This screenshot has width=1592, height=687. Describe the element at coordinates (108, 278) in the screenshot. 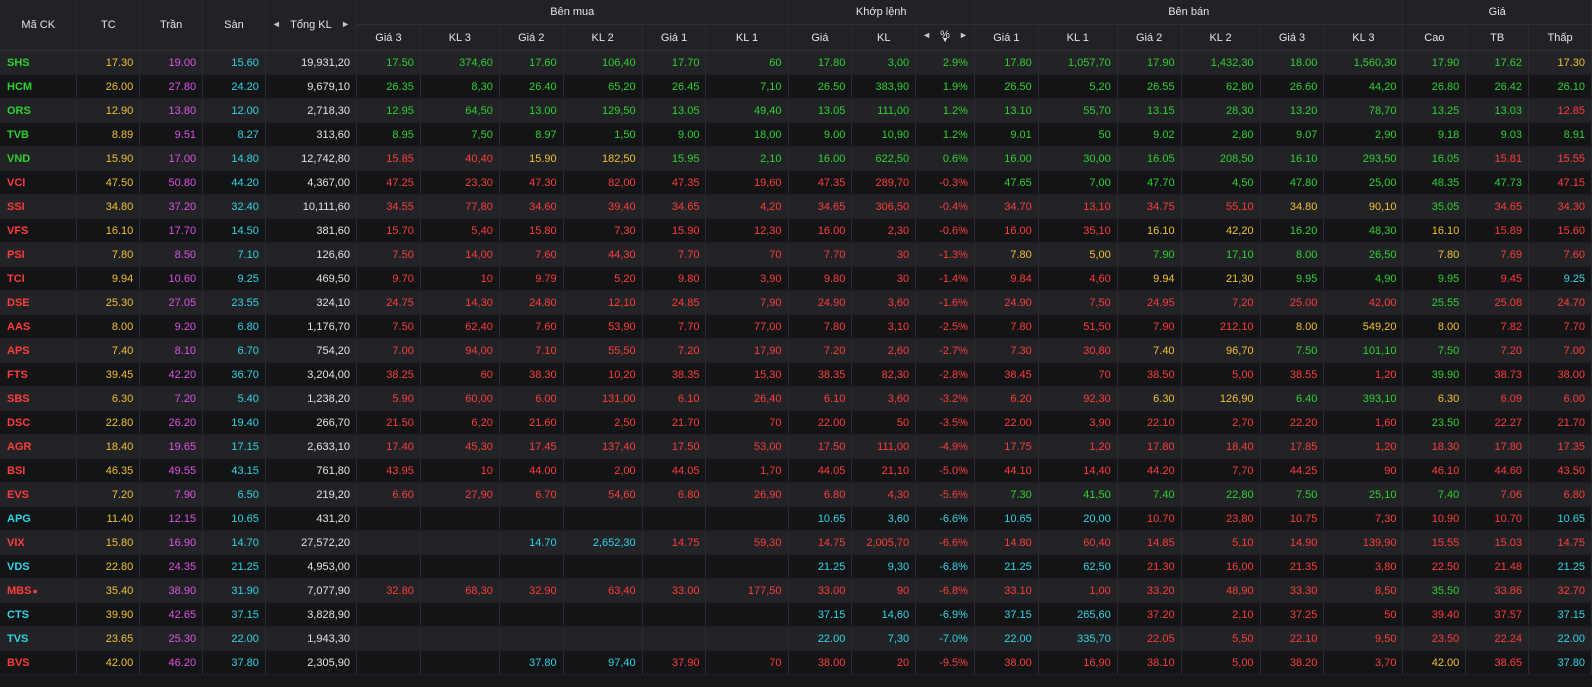

I see `cell-ref: 9.94` at that location.